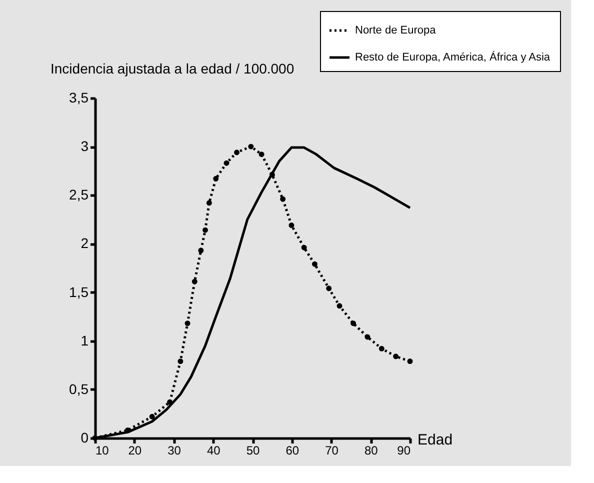 This screenshot has height=483, width=594. I want to click on x-tick-label: 50, so click(253, 451).